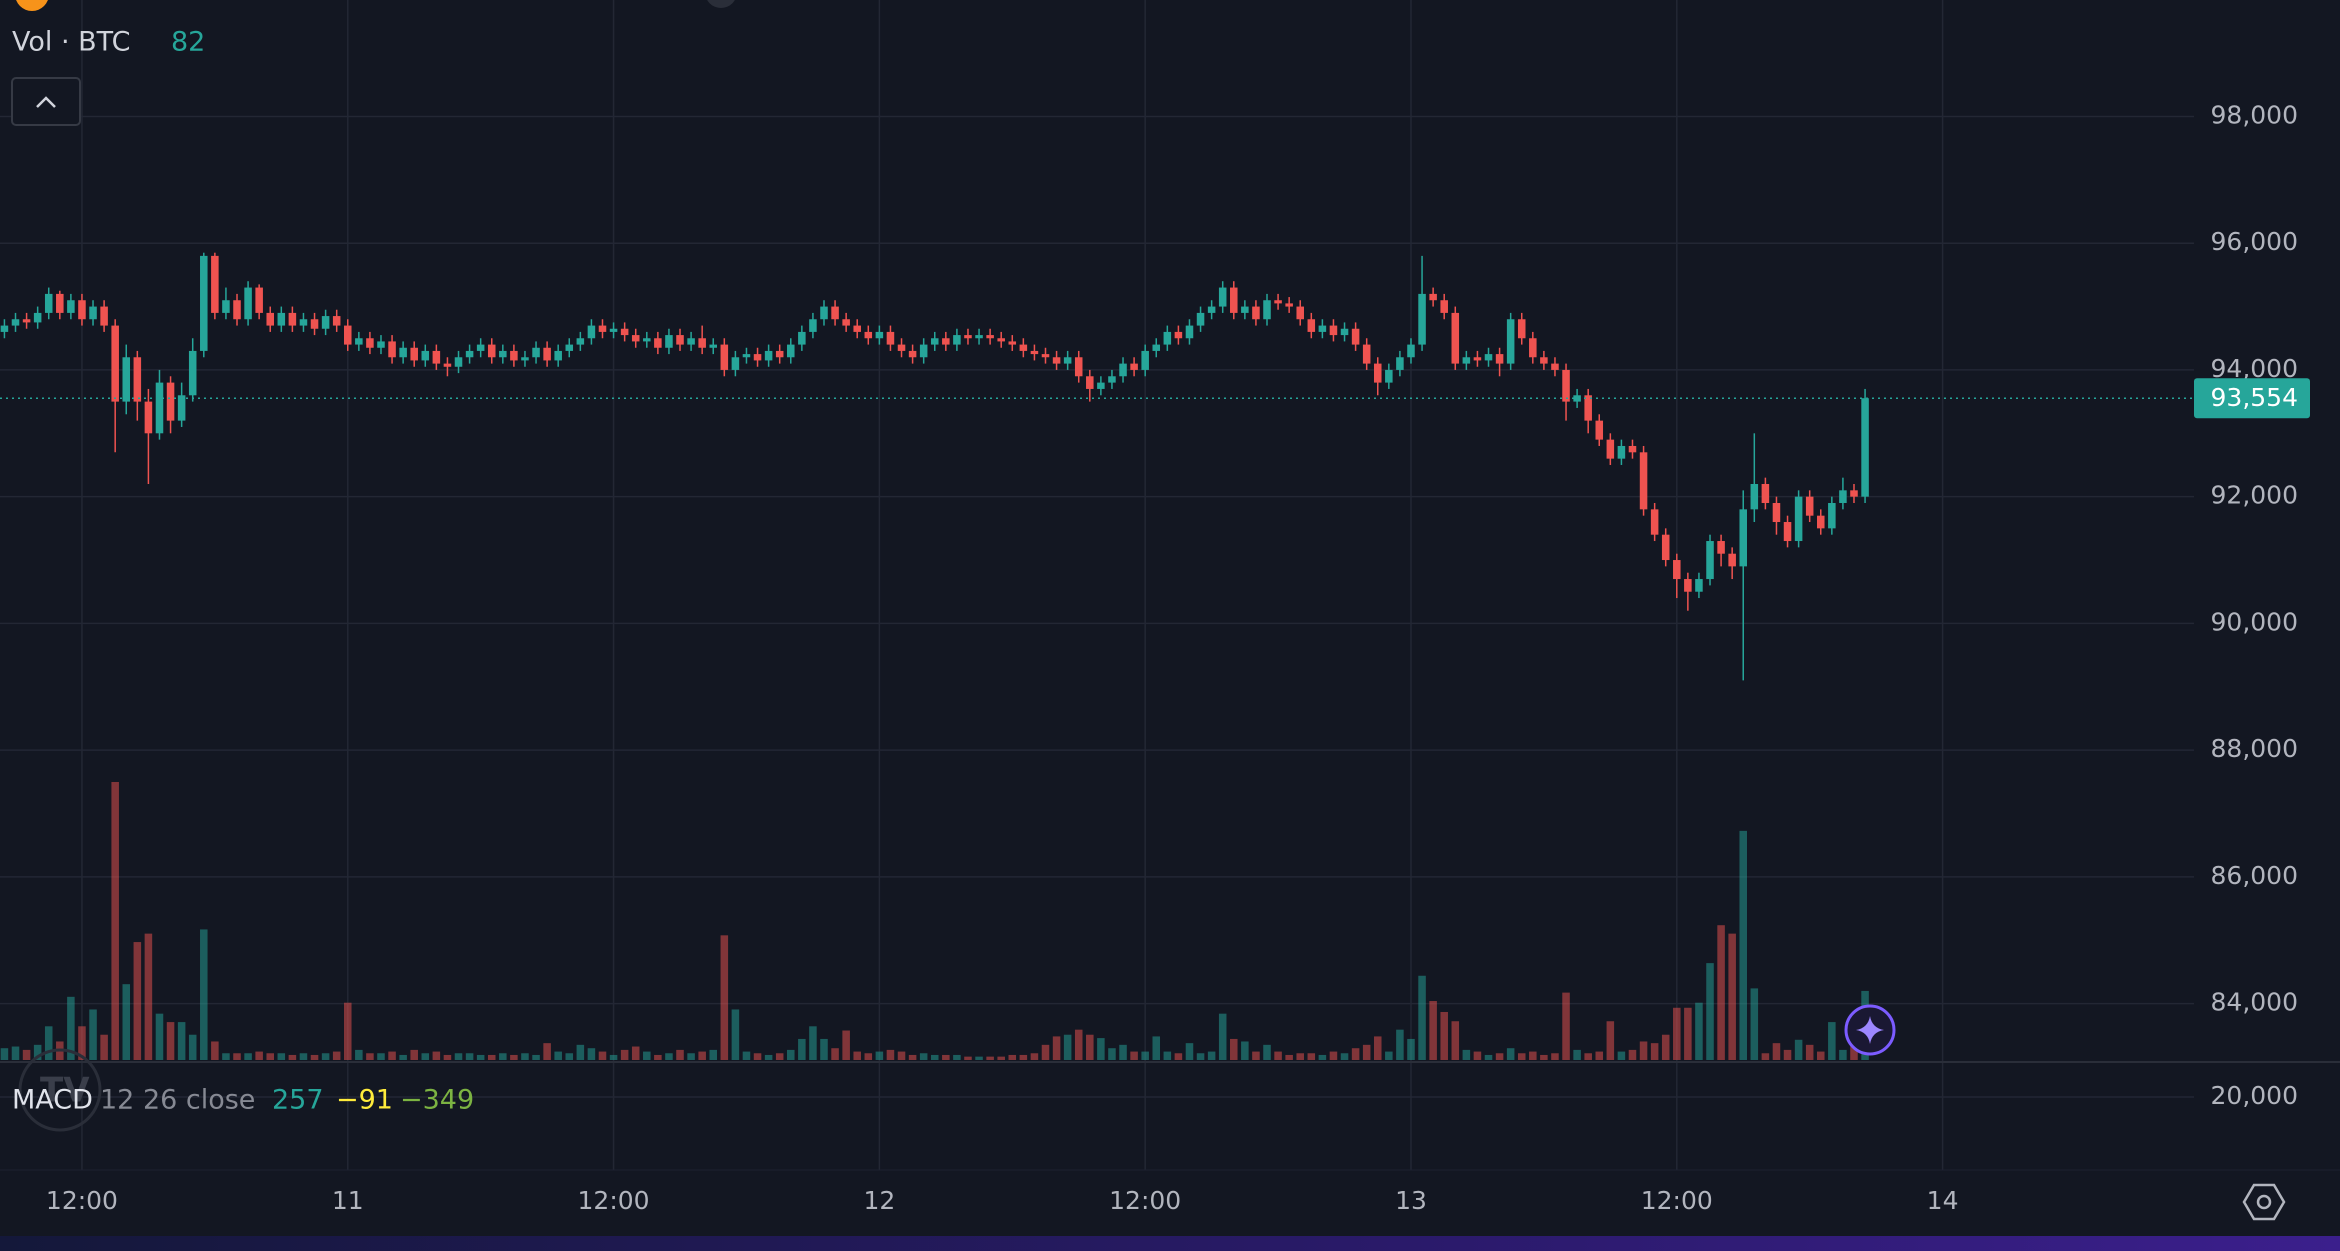  I want to click on collapse-icon, so click(46, 102).